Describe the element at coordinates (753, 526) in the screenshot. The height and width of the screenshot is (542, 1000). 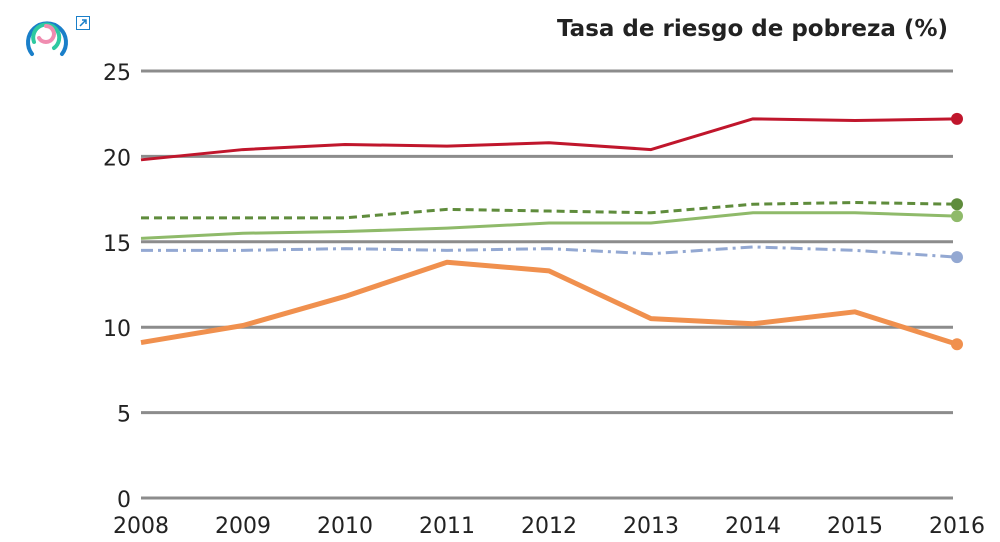
I see `x-tick-label: 2014` at that location.